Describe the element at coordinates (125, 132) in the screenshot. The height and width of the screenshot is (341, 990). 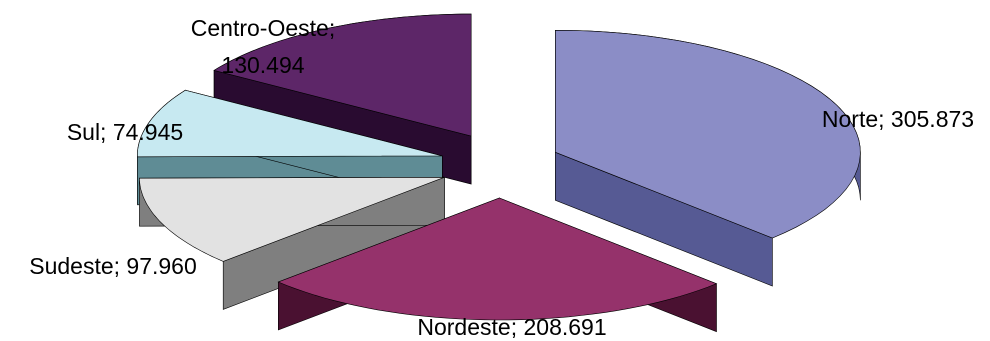
I see `label-sul: Sul; 74.945` at that location.